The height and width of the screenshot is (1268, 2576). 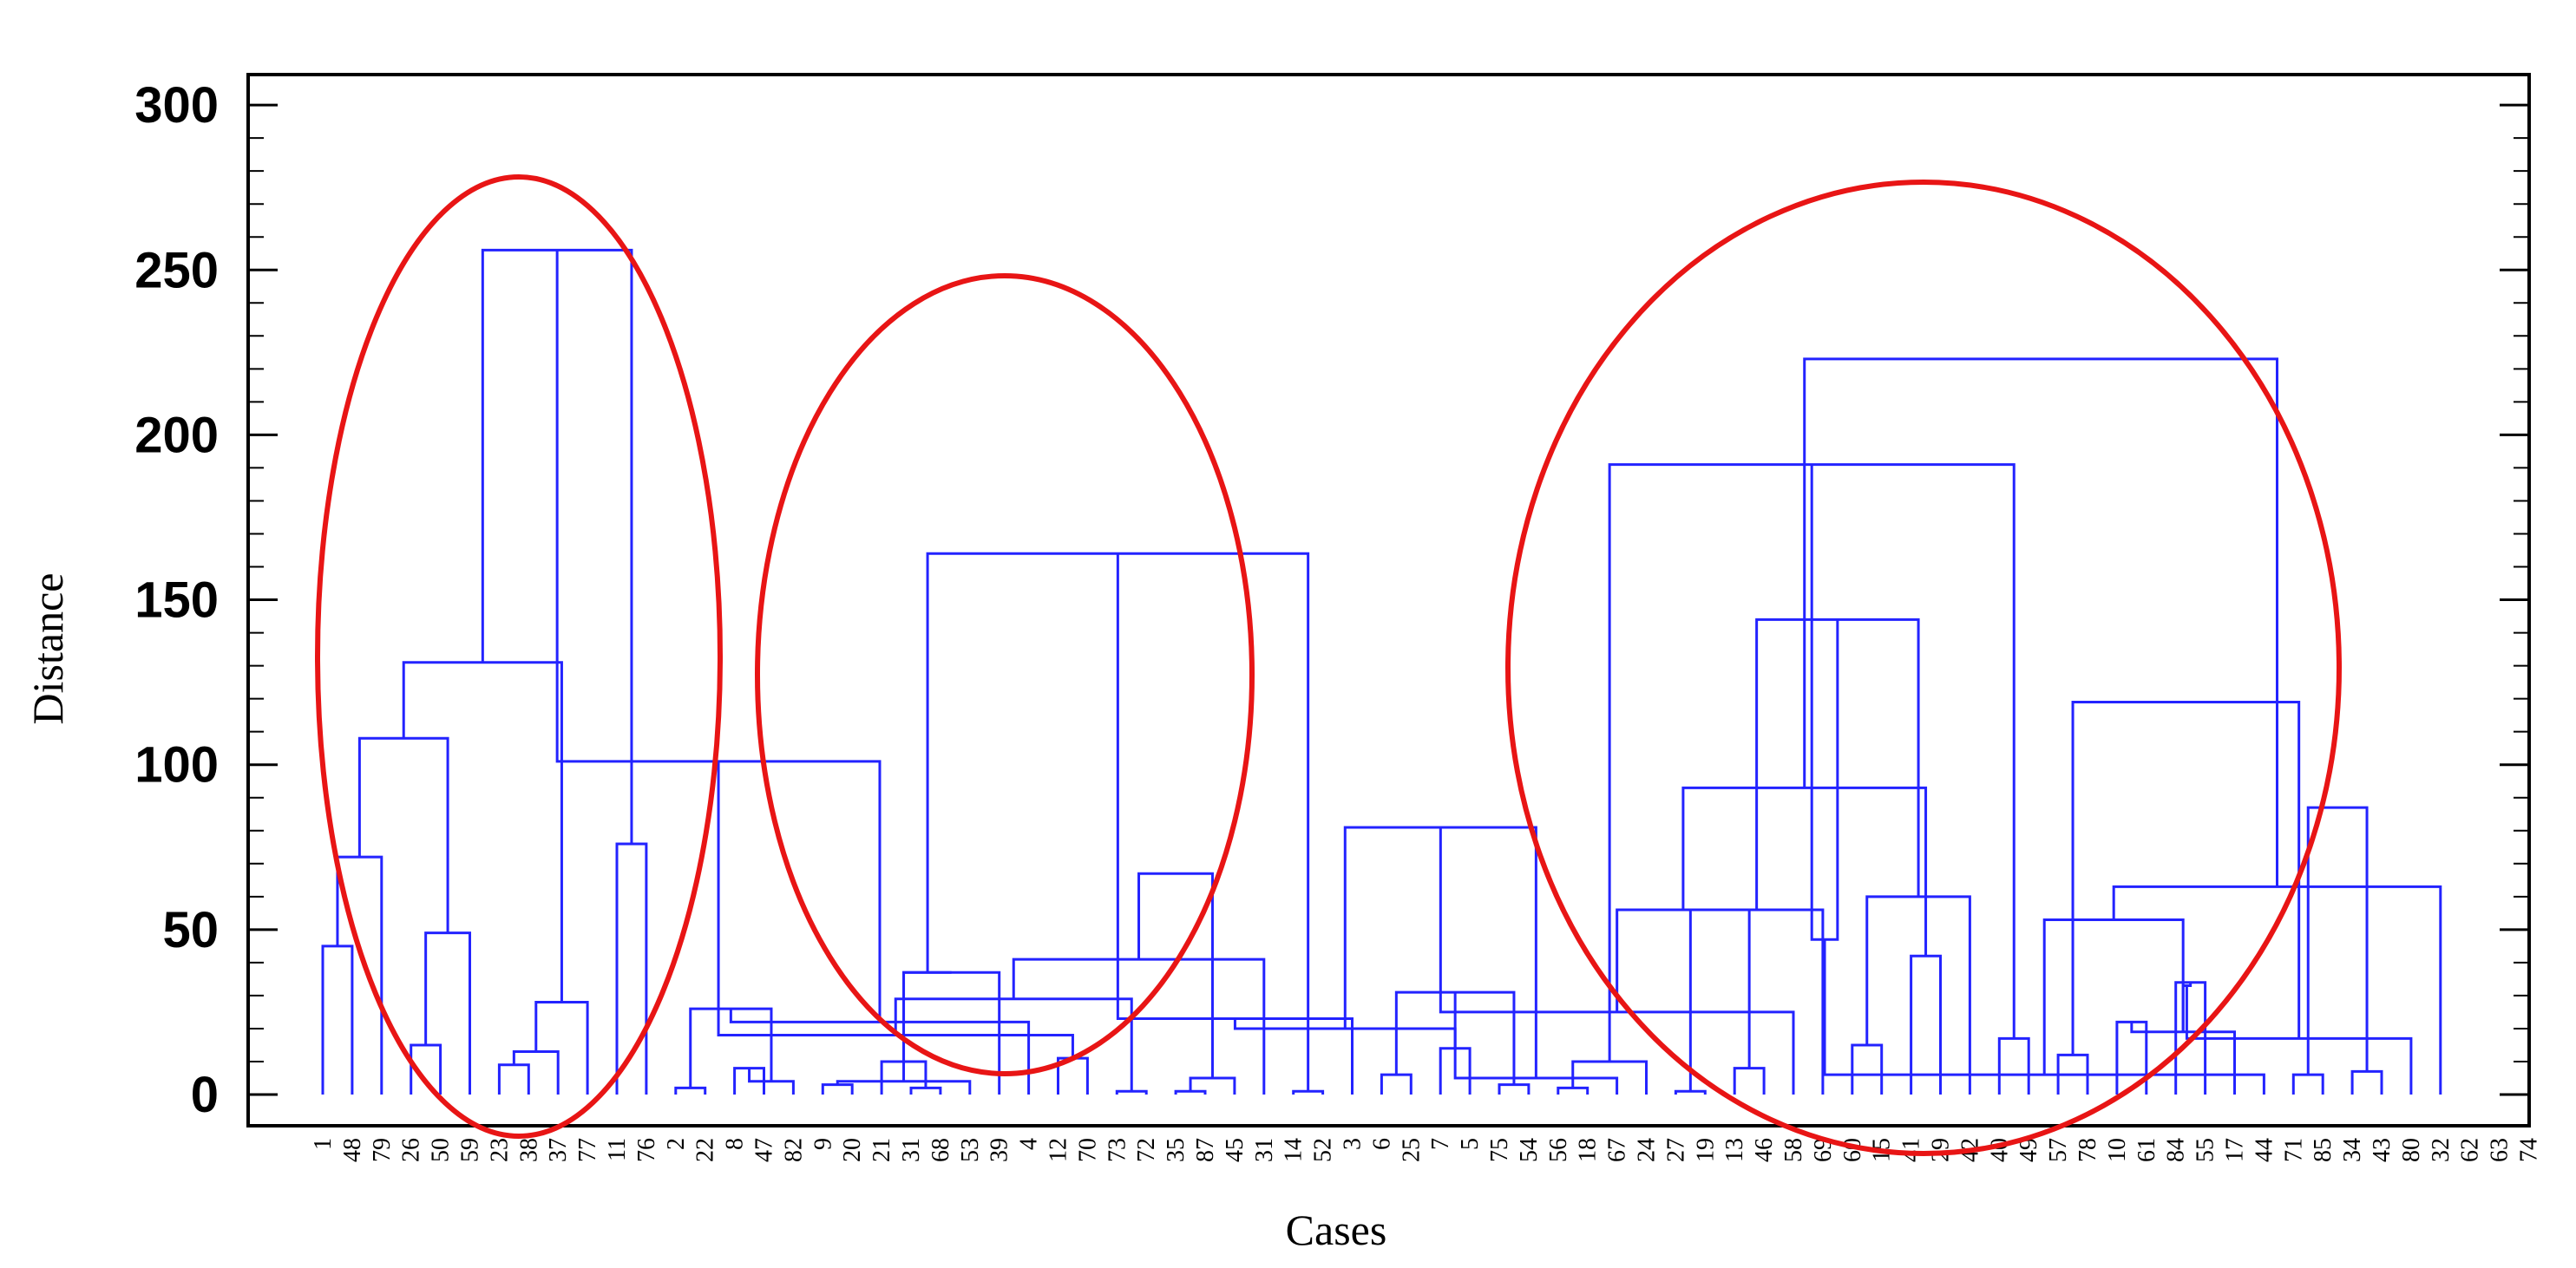 I want to click on x-tick-label: 22, so click(x=705, y=1150).